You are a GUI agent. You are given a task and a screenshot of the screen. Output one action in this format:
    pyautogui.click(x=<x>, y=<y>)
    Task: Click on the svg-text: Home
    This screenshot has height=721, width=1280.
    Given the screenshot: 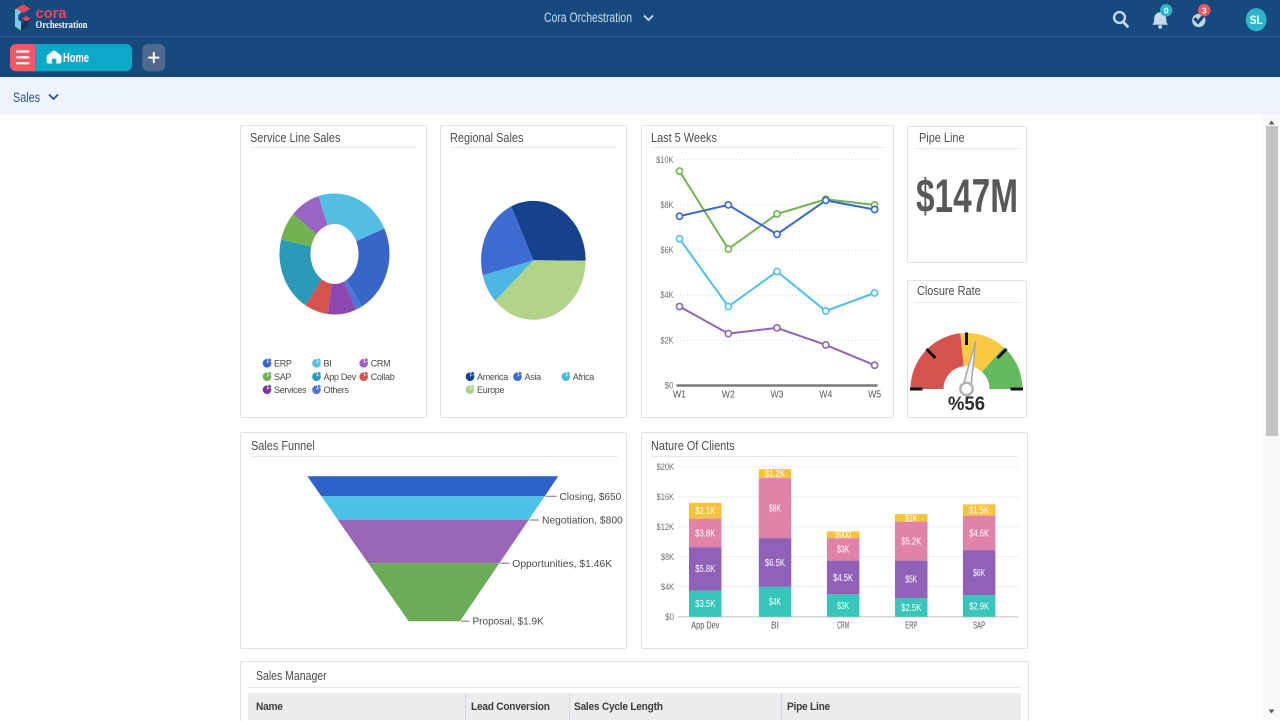 What is the action you would take?
    pyautogui.click(x=76, y=57)
    